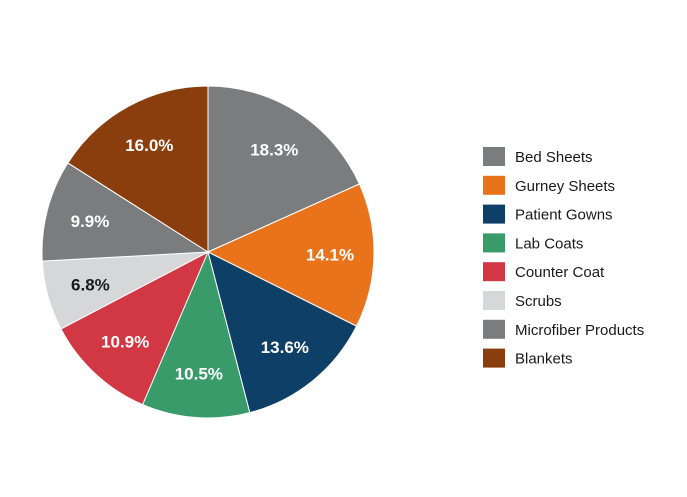 Image resolution: width=687 pixels, height=497 pixels. I want to click on slice-label-microfiber-products: 9.9%, so click(90, 221).